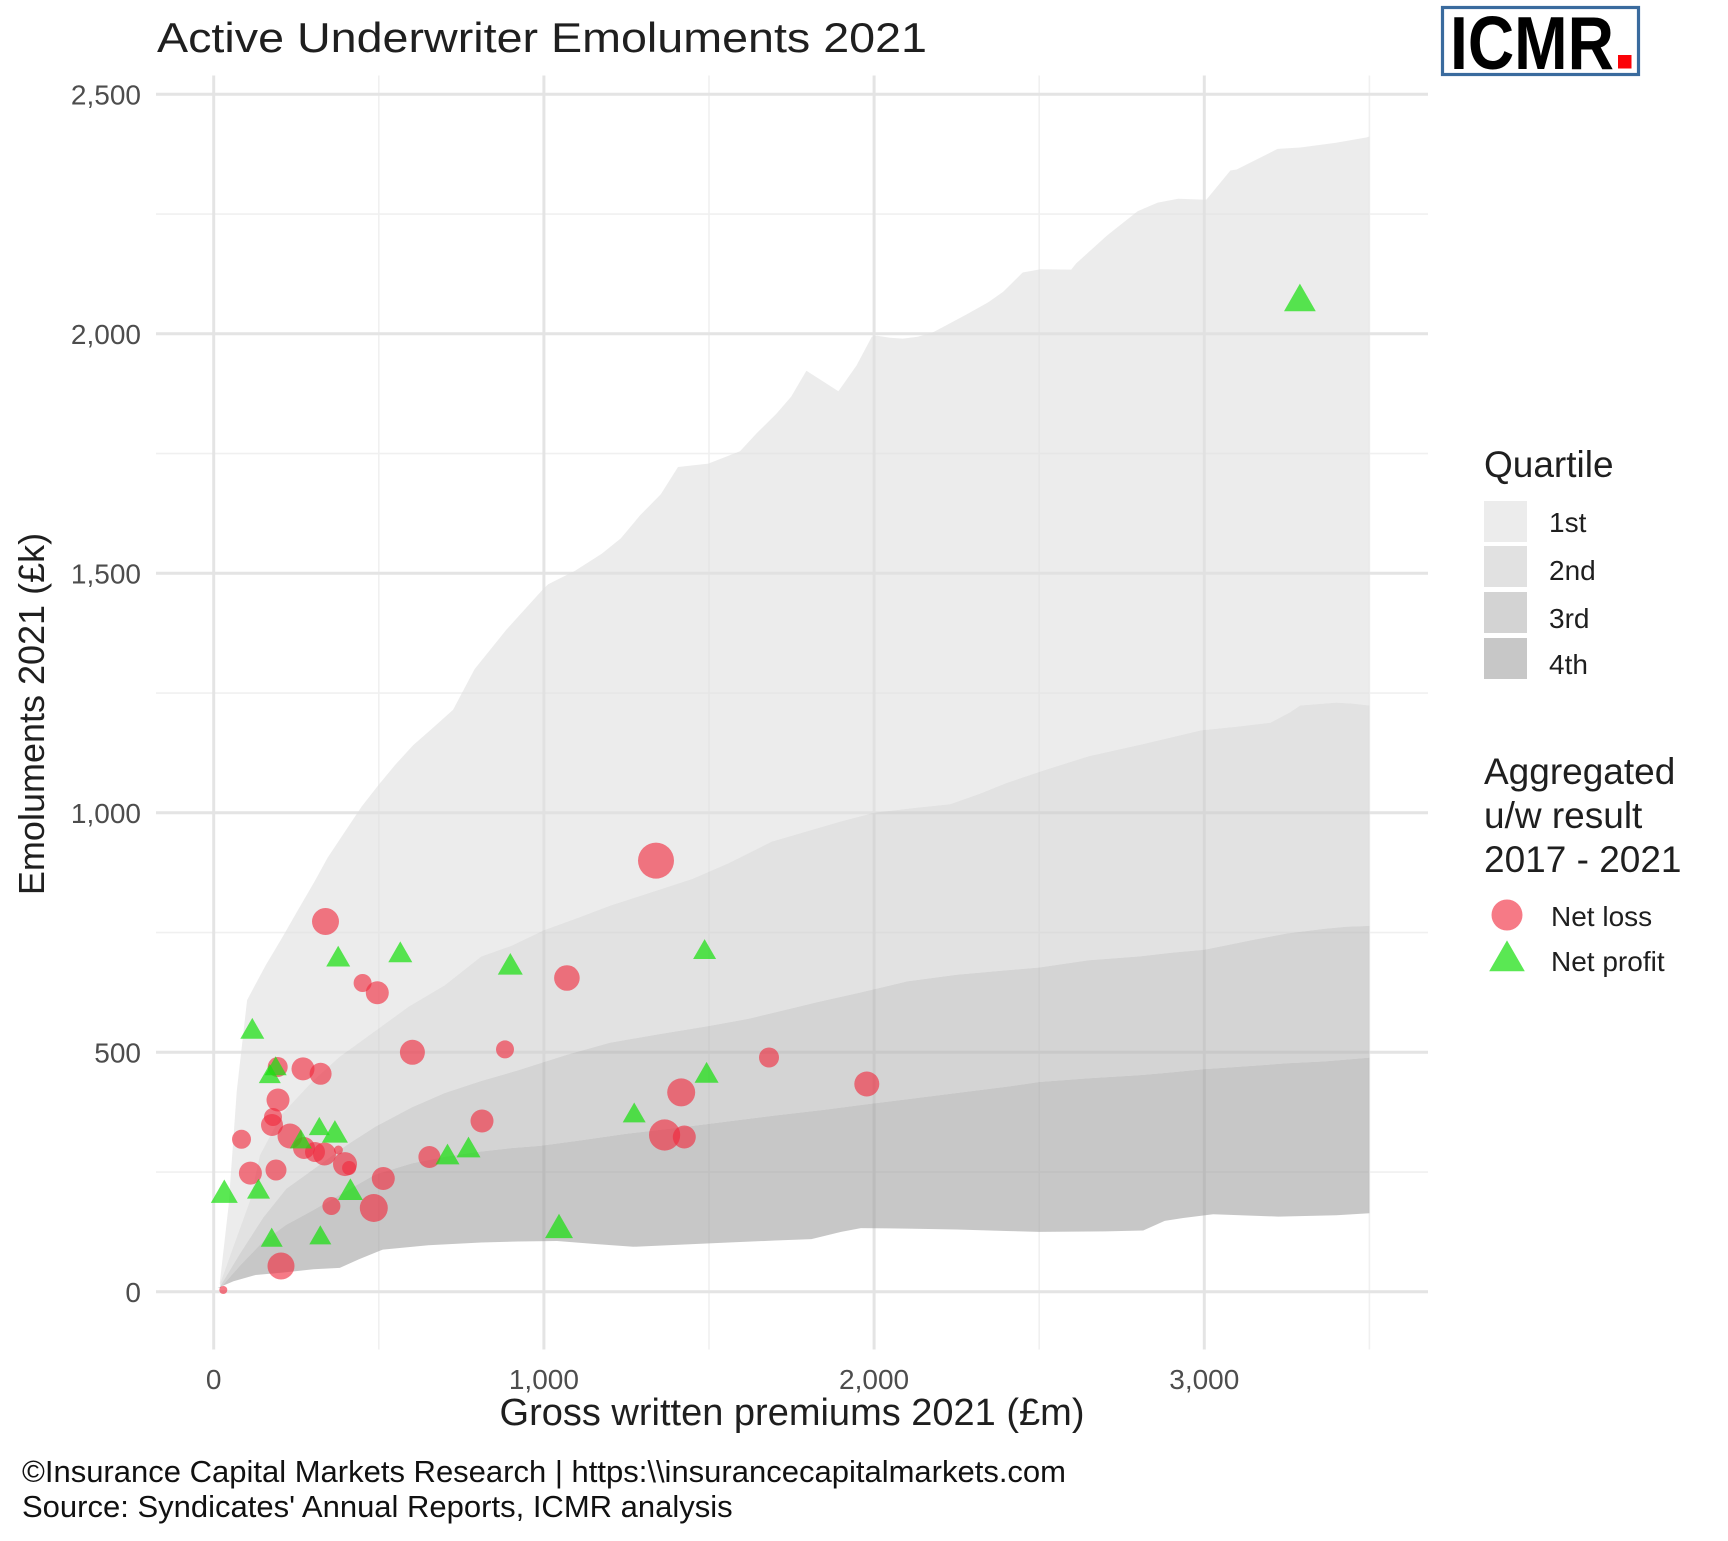  What do you see at coordinates (1568, 522) in the screenshot?
I see `svg-text: 1st` at bounding box center [1568, 522].